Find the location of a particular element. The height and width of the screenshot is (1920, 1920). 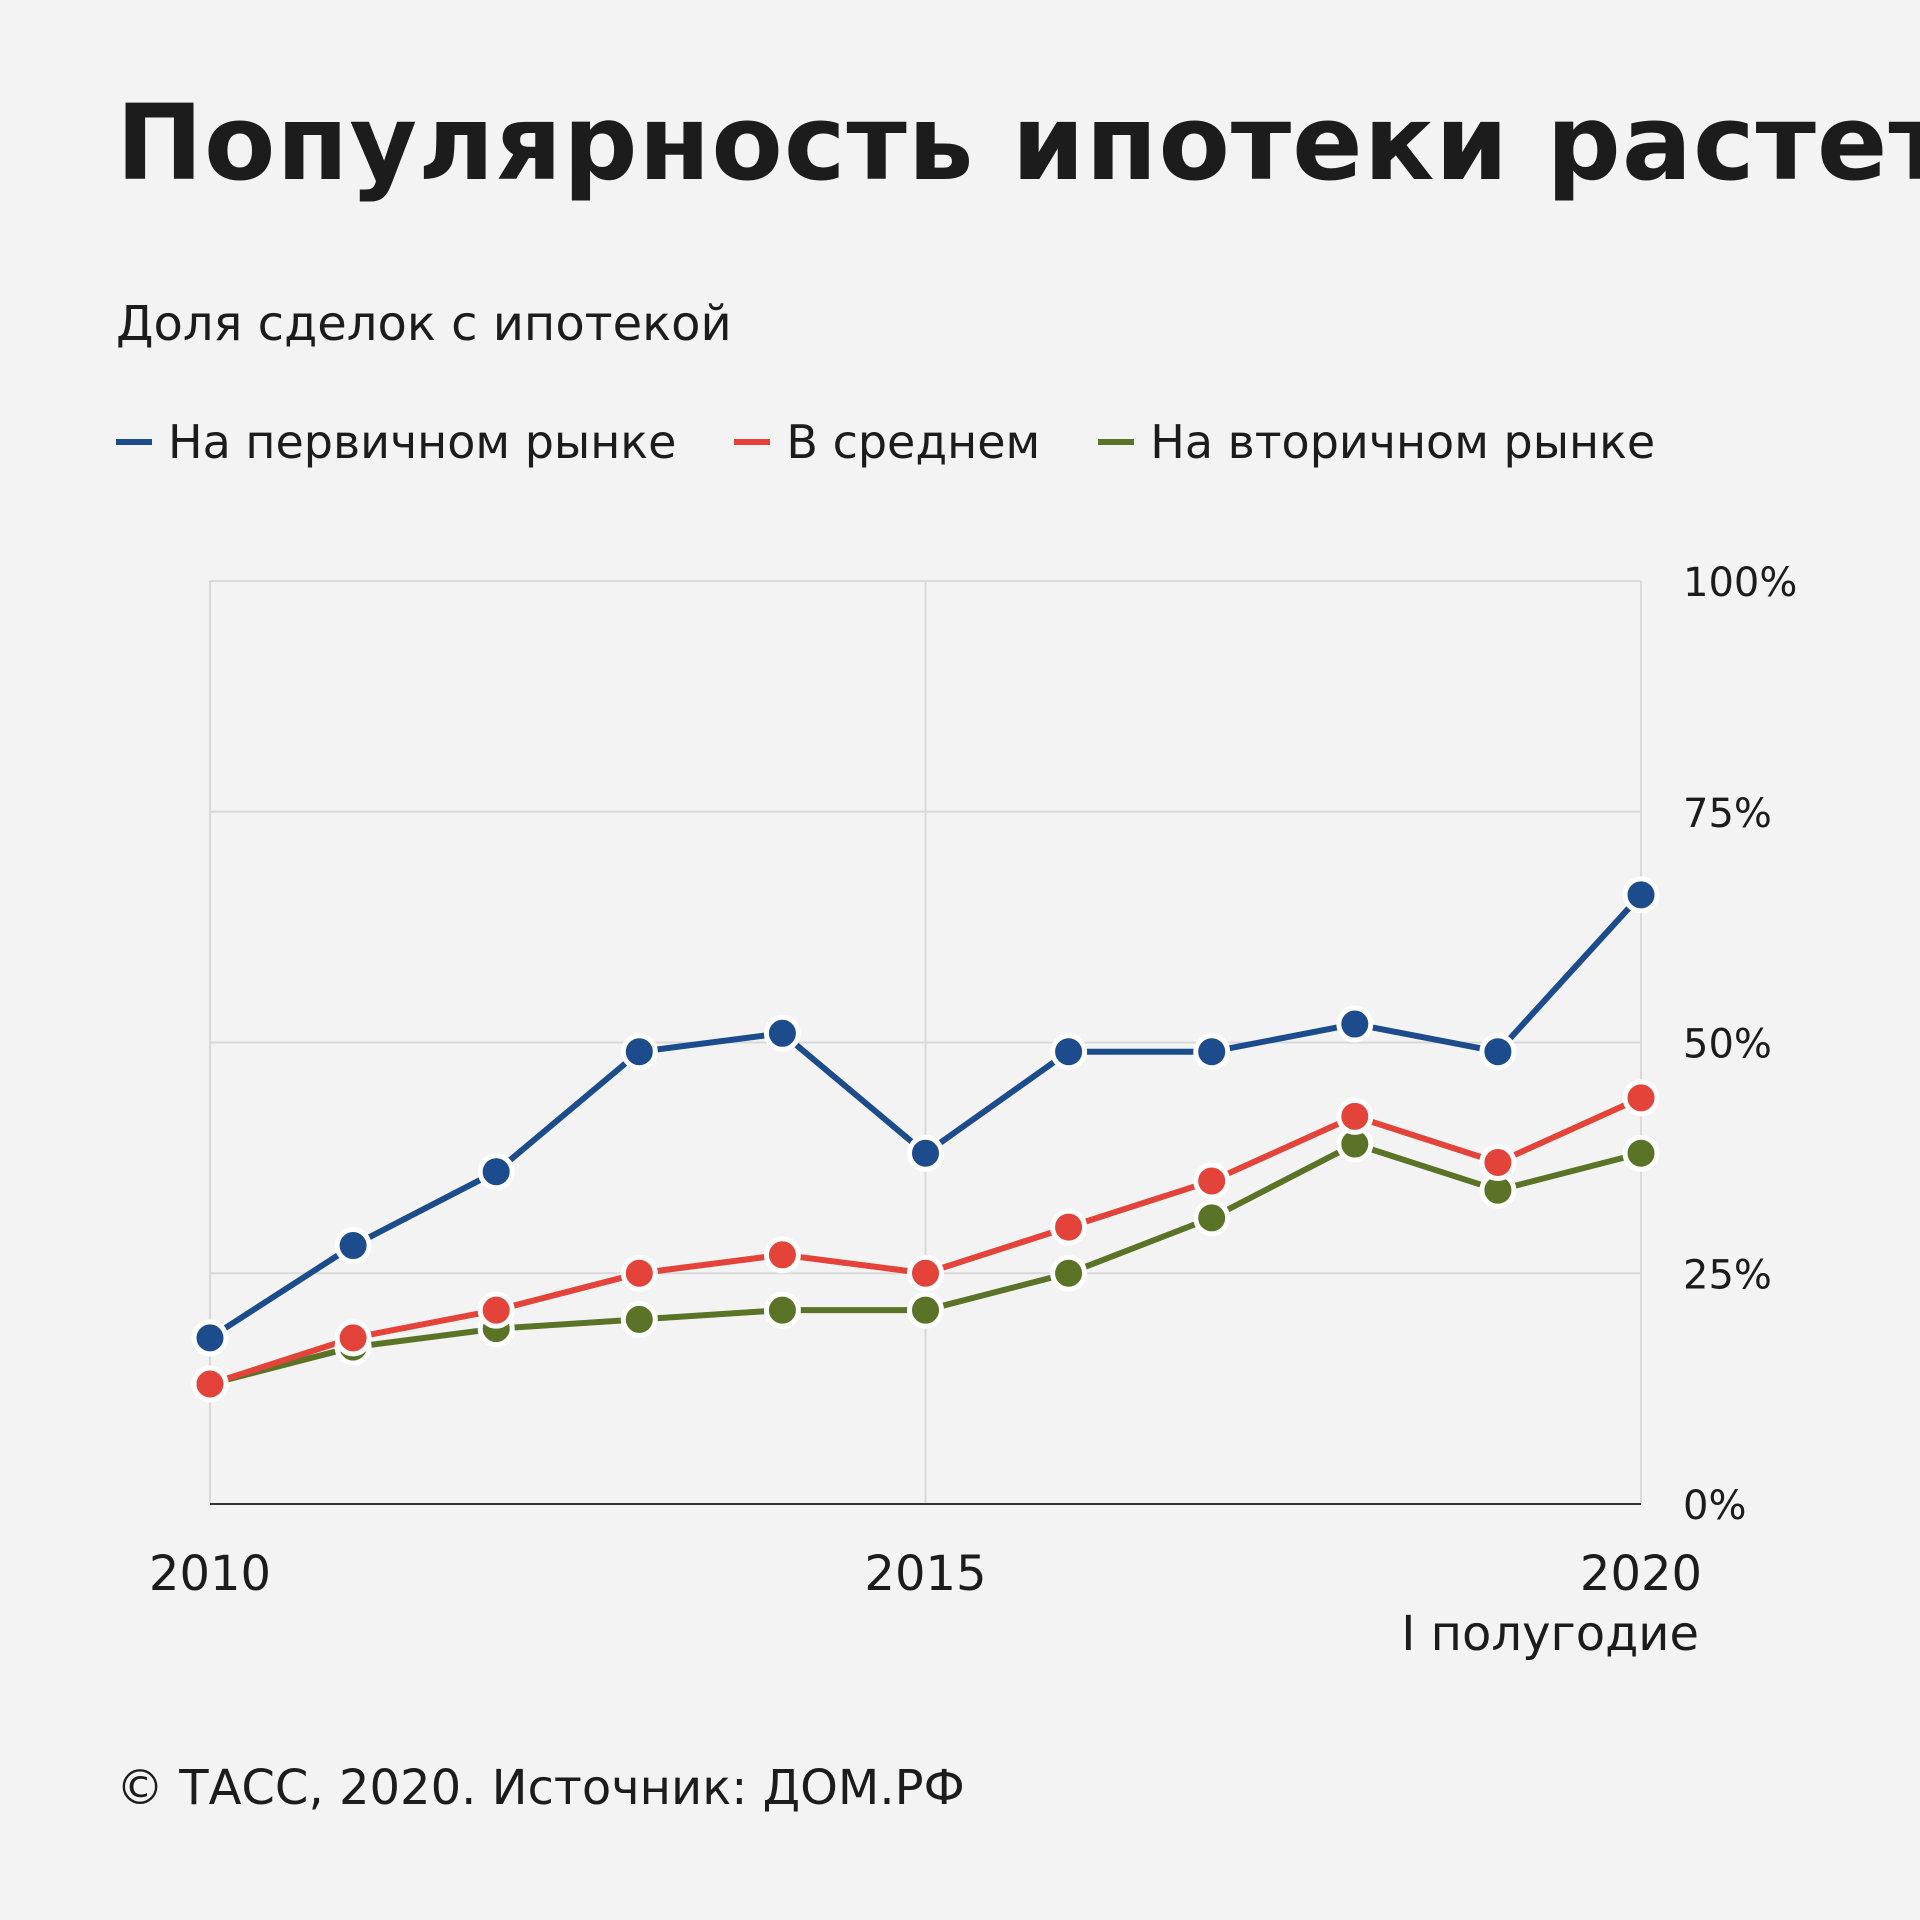

legend-item-average: В среднем is located at coordinates (887, 442).